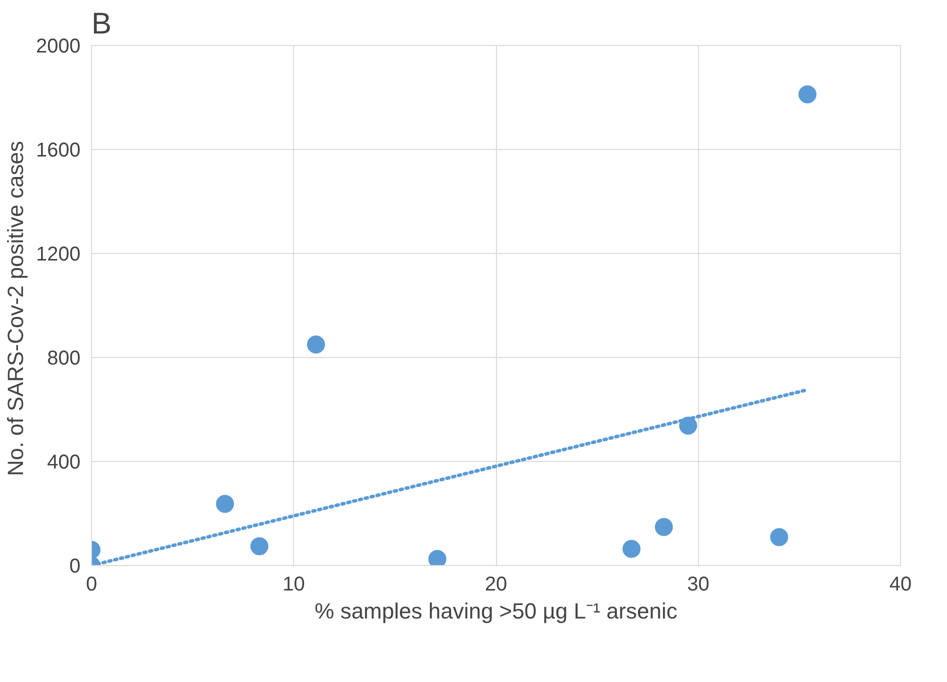 The image size is (947, 682). What do you see at coordinates (102, 24) in the screenshot?
I see `chart-title: B` at bounding box center [102, 24].